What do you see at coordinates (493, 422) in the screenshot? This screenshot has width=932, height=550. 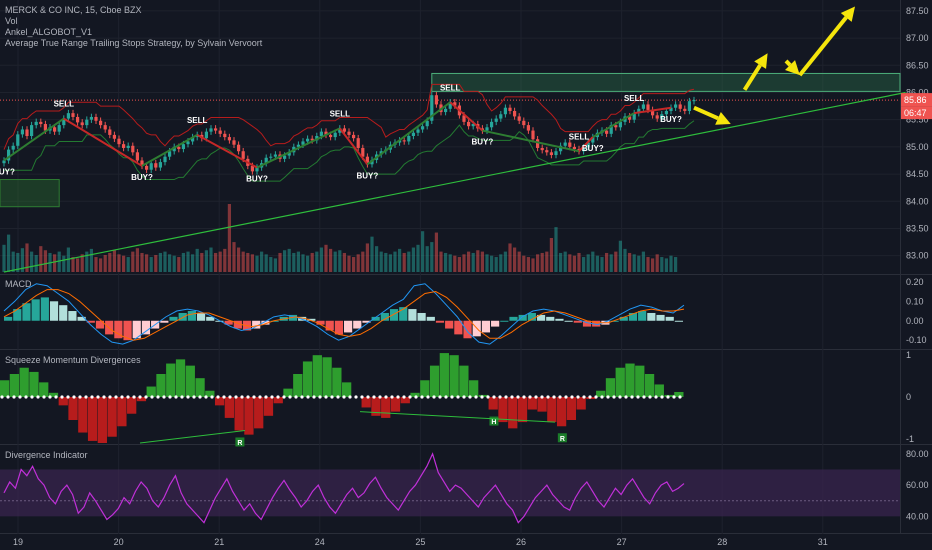 I see `divergence-label: H` at bounding box center [493, 422].